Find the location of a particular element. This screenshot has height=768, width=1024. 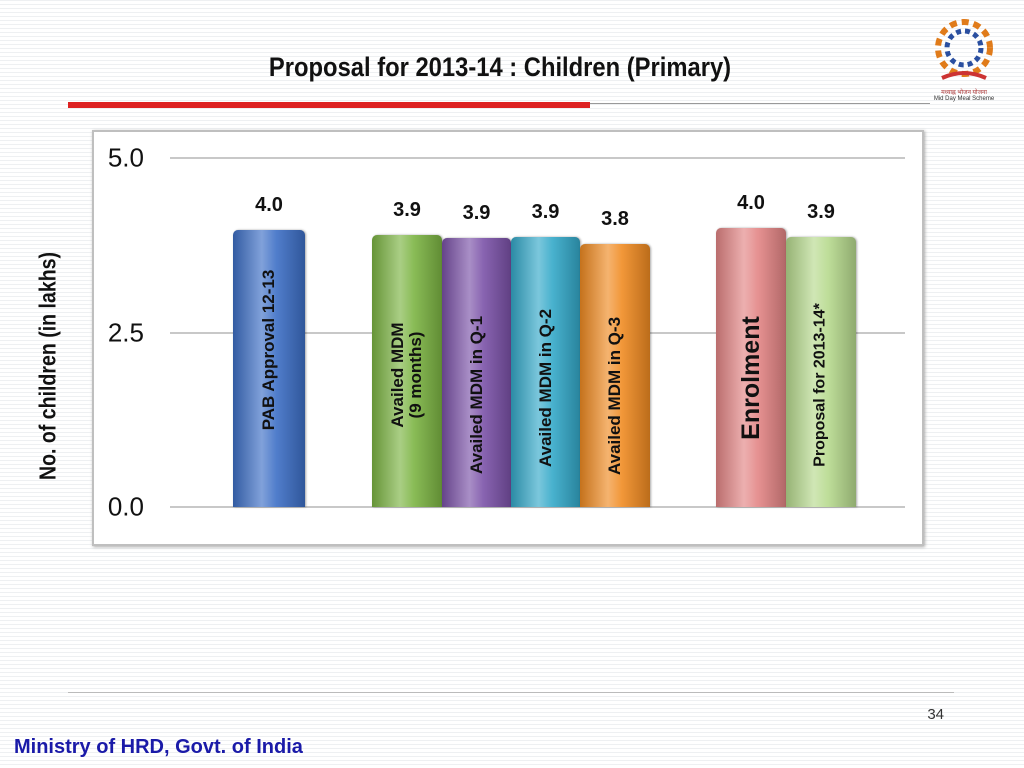

logo-text-hindi: मध्याह्न भोजन योजना is located at coordinates (964, 93).